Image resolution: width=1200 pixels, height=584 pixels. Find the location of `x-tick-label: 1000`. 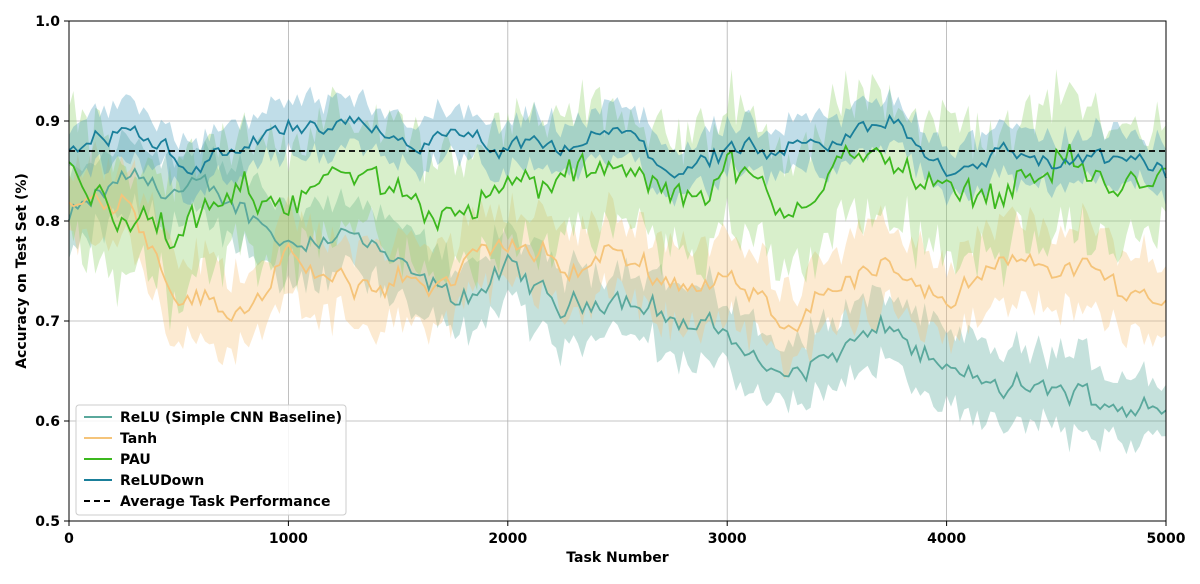

x-tick-label: 1000 is located at coordinates (288, 539).